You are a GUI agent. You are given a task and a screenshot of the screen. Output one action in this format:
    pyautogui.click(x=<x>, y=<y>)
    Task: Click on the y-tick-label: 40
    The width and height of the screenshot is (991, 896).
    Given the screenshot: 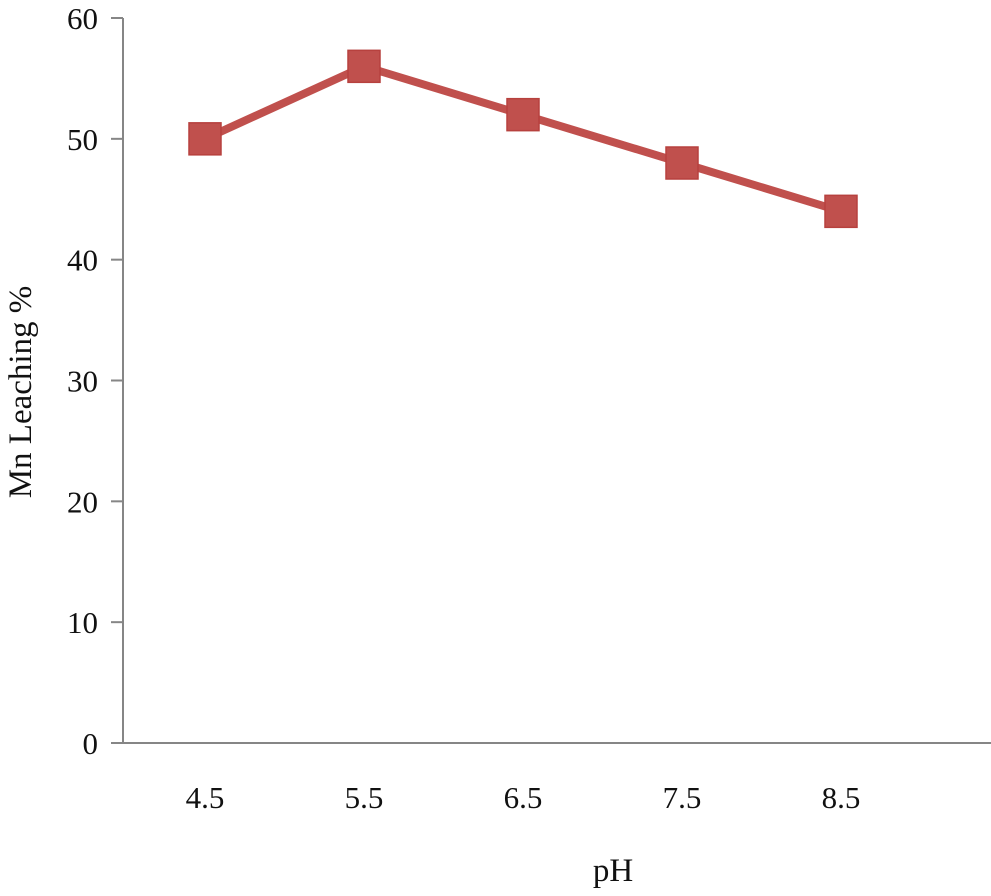 What is the action you would take?
    pyautogui.click(x=82, y=260)
    